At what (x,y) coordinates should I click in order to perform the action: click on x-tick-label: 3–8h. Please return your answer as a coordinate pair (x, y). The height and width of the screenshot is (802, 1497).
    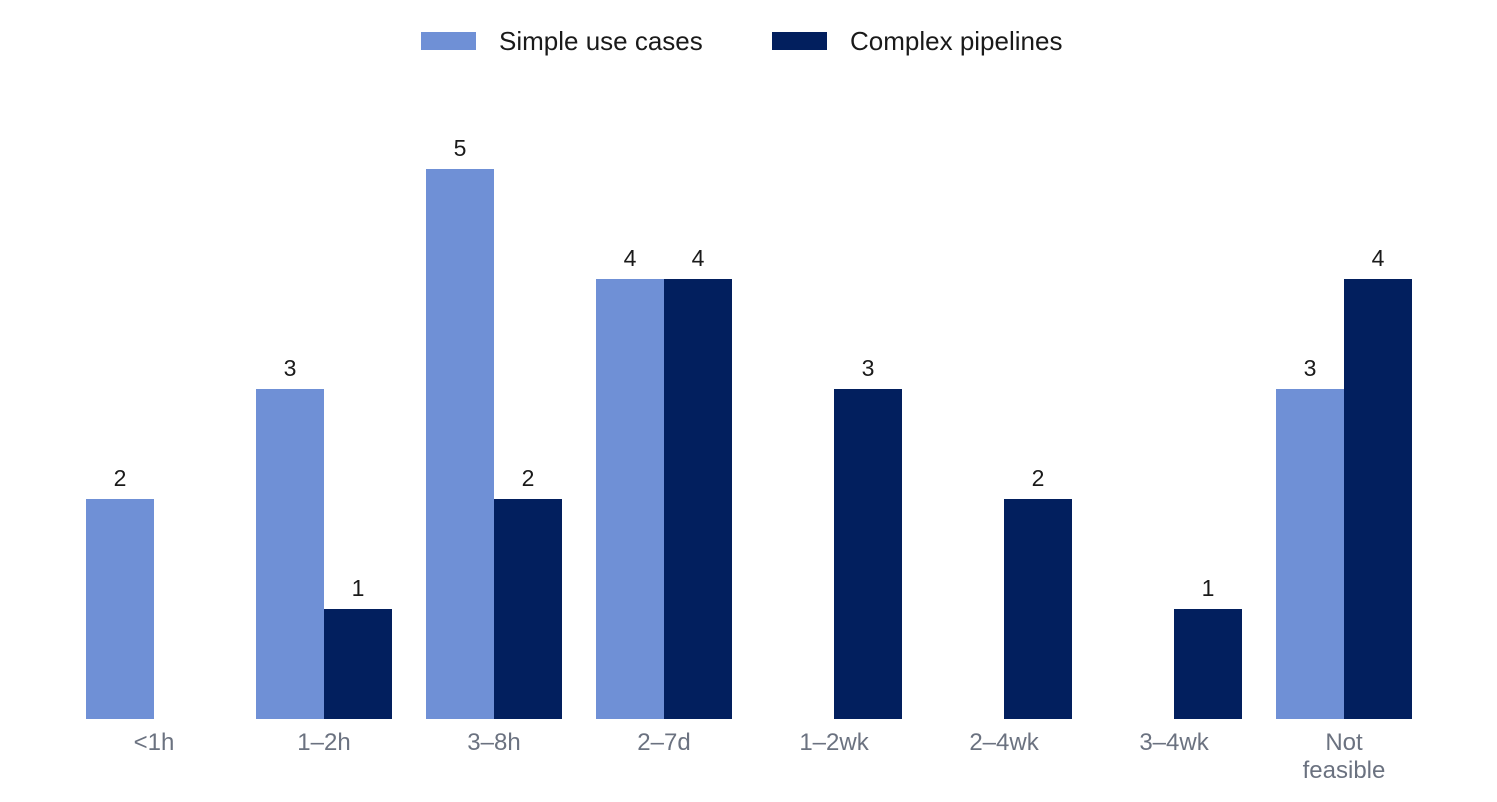
    Looking at the image, I should click on (493, 742).